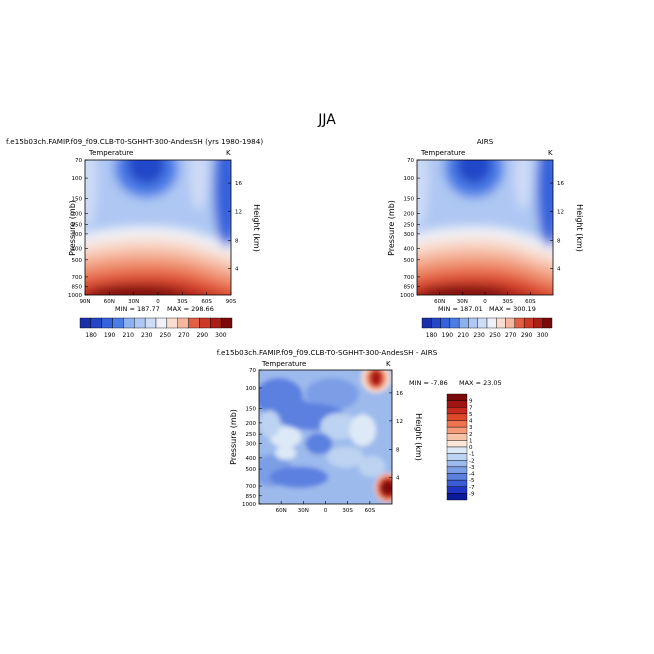  What do you see at coordinates (480, 383) in the screenshot?
I see `max-label: MAX = 23.05` at bounding box center [480, 383].